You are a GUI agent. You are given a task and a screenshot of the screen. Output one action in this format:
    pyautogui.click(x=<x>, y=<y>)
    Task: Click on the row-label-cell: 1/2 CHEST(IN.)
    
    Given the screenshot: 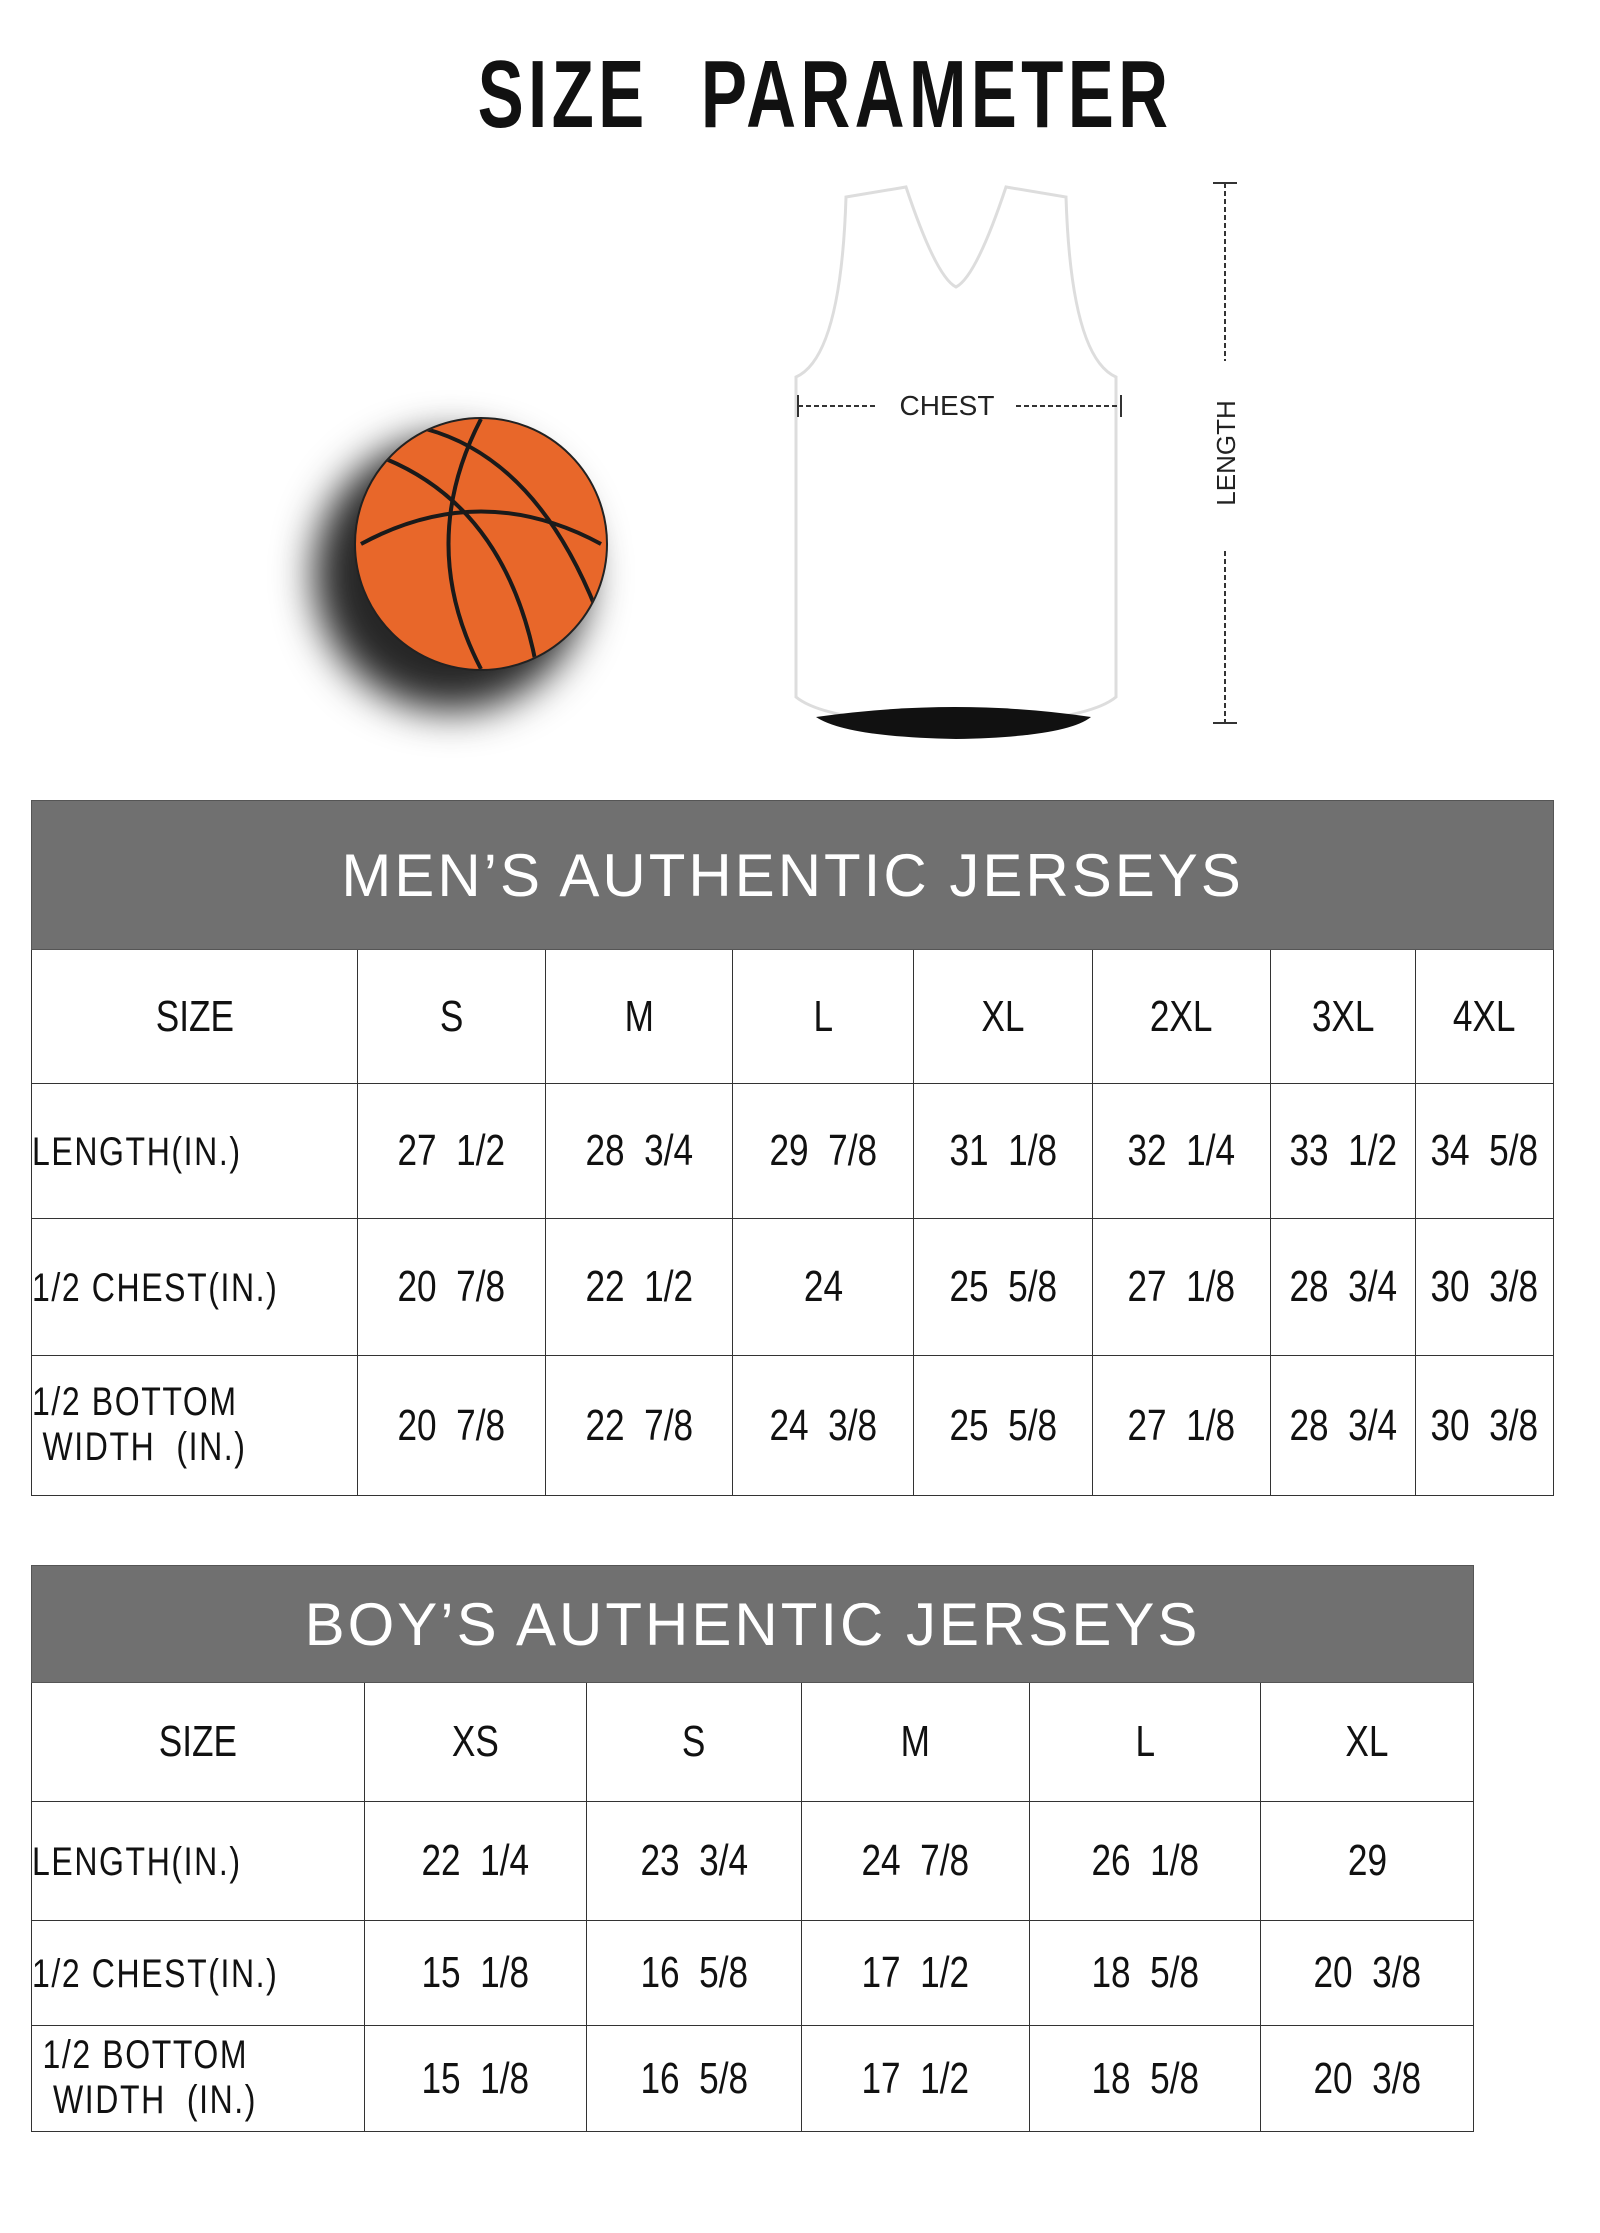 What is the action you would take?
    pyautogui.click(x=194, y=1287)
    